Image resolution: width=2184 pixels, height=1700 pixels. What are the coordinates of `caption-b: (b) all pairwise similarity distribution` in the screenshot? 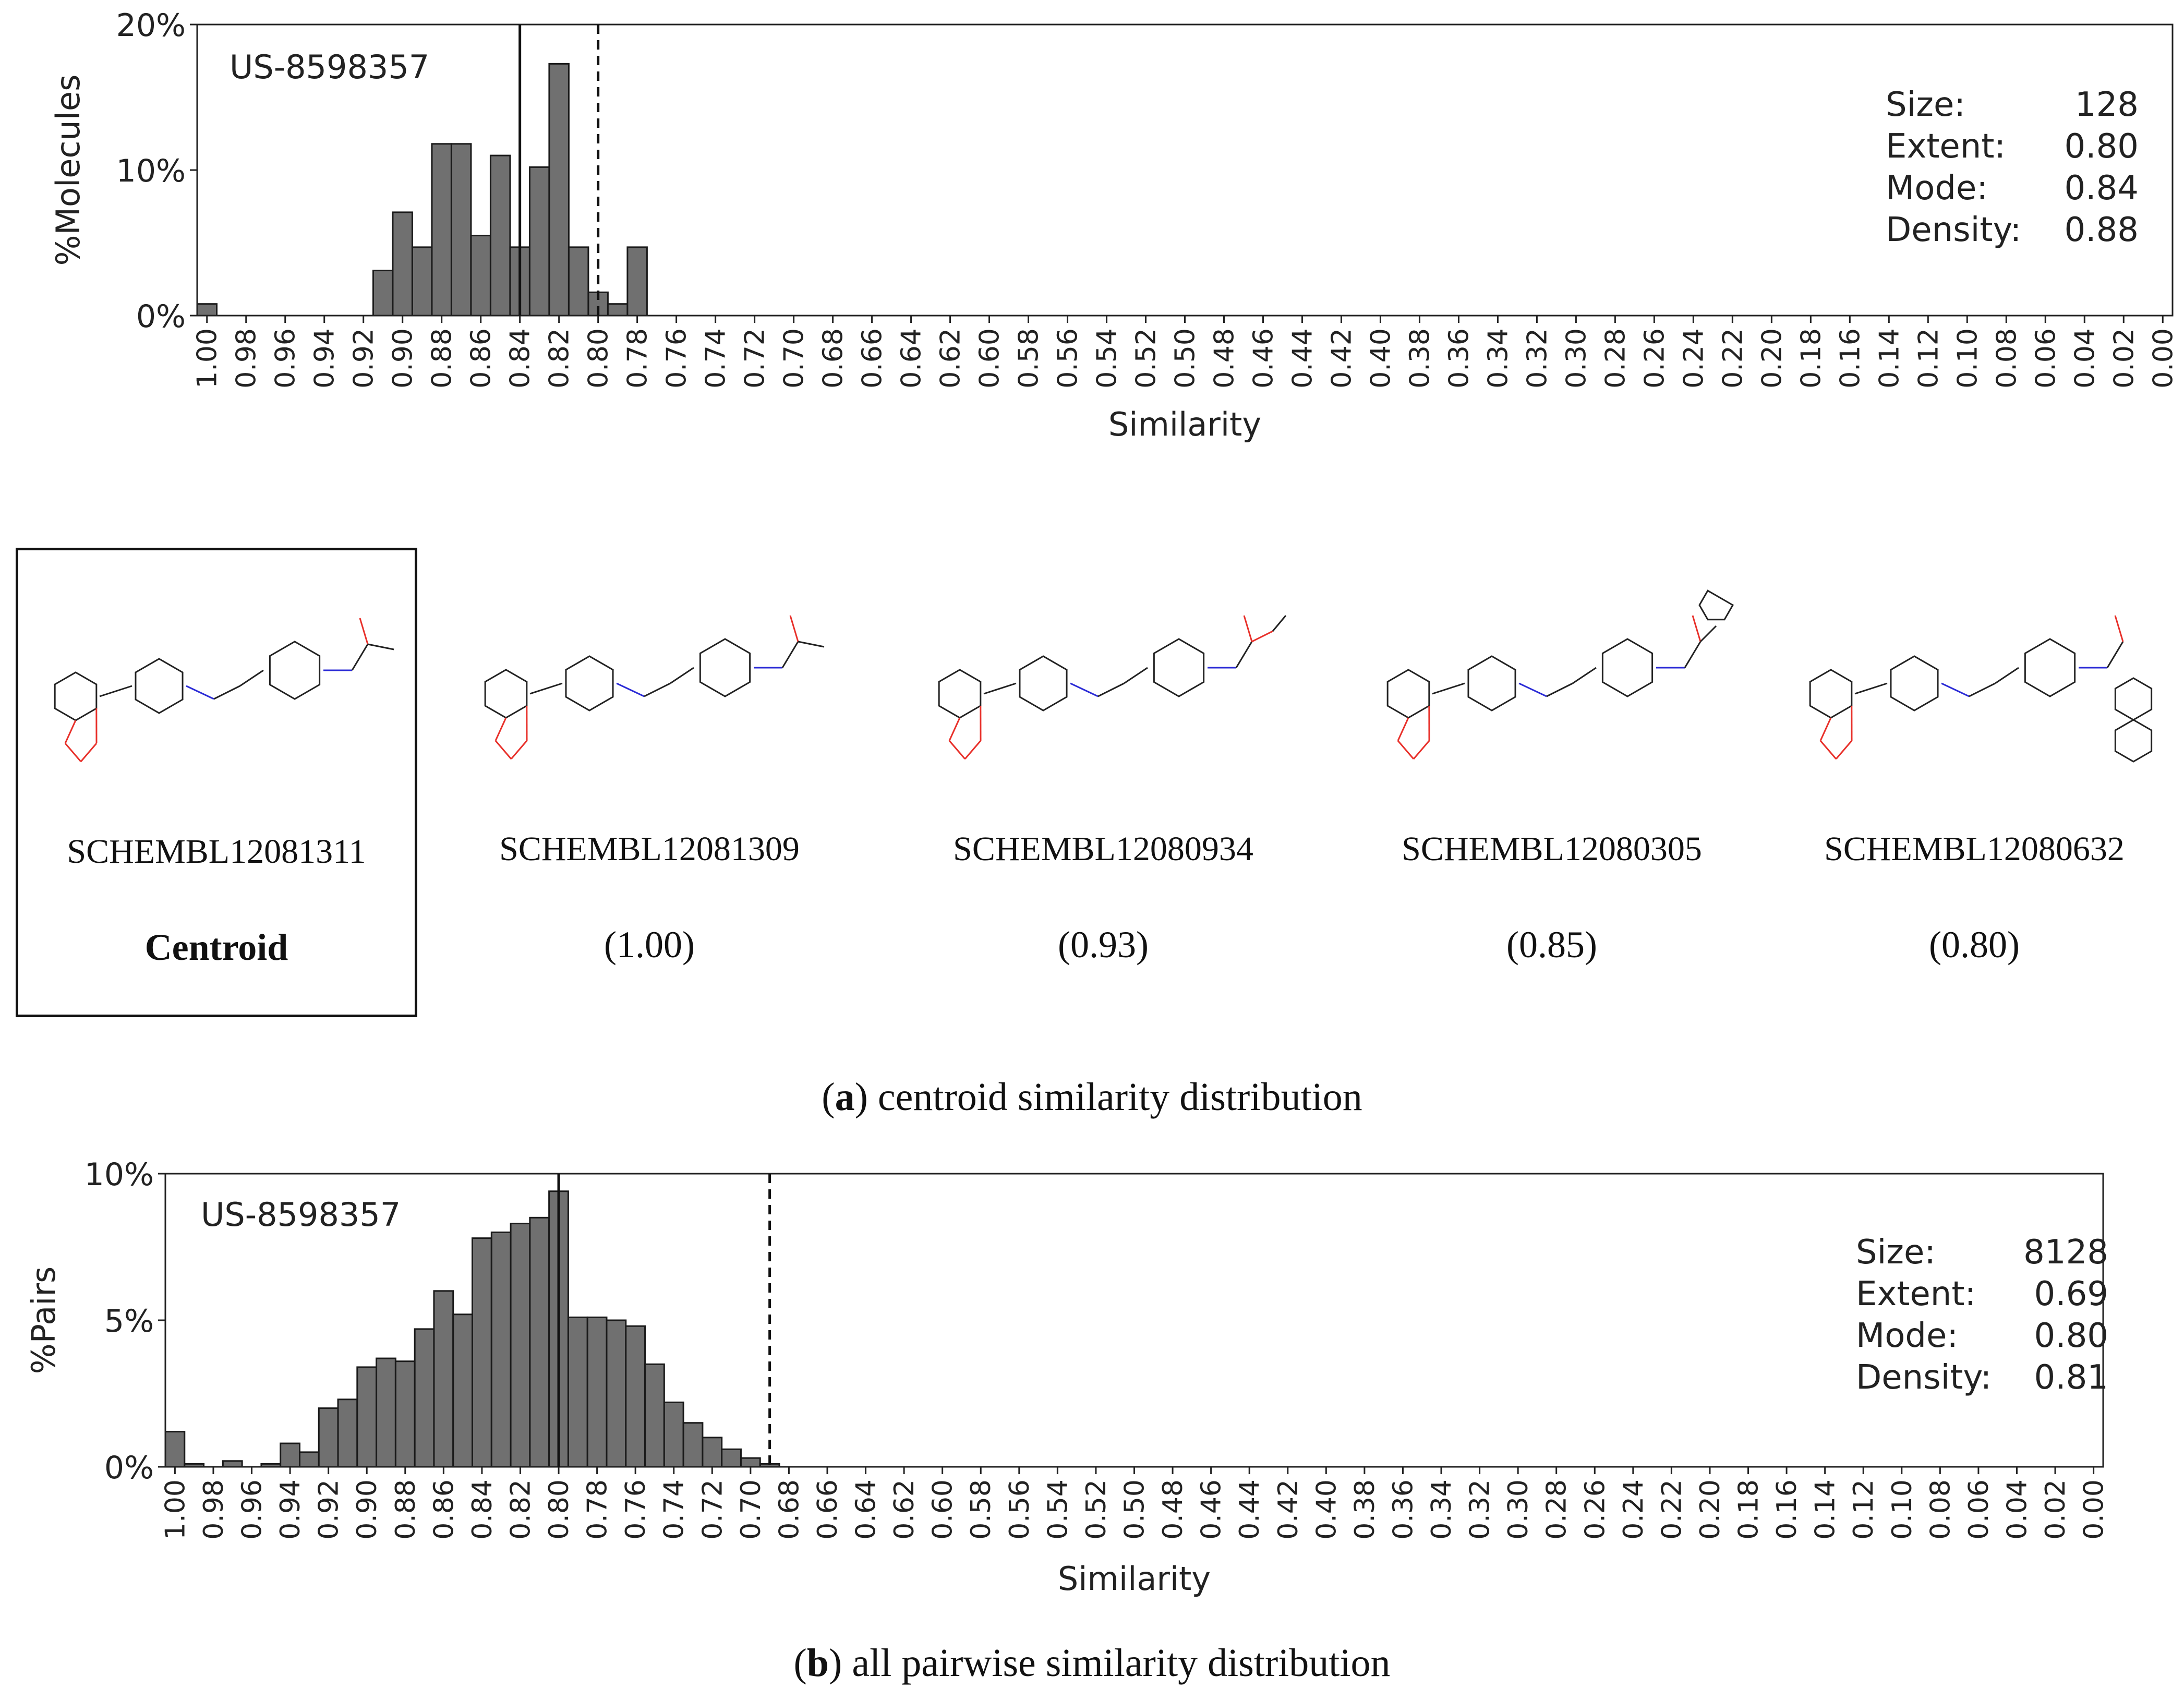 It's located at (1092, 1663).